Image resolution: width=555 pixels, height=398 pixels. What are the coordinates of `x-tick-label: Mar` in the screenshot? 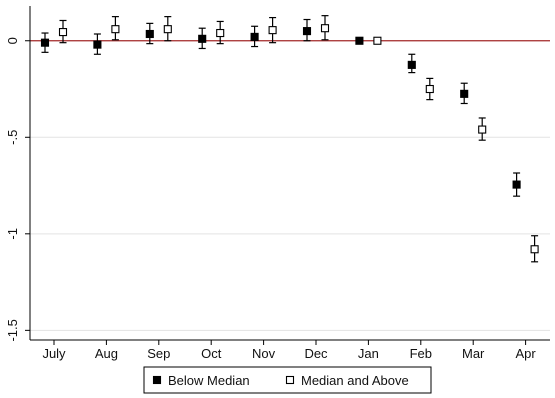 It's located at (473, 353).